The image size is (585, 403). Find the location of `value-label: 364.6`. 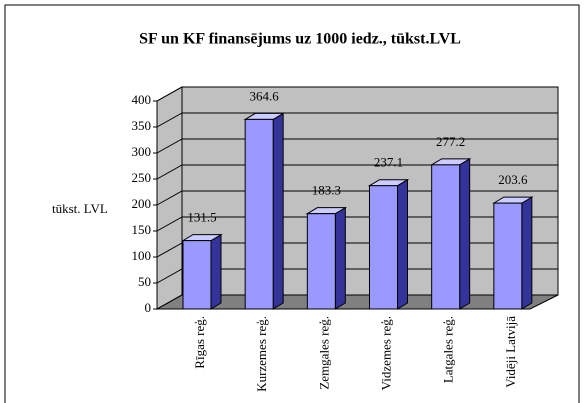

value-label: 364.6 is located at coordinates (265, 95).